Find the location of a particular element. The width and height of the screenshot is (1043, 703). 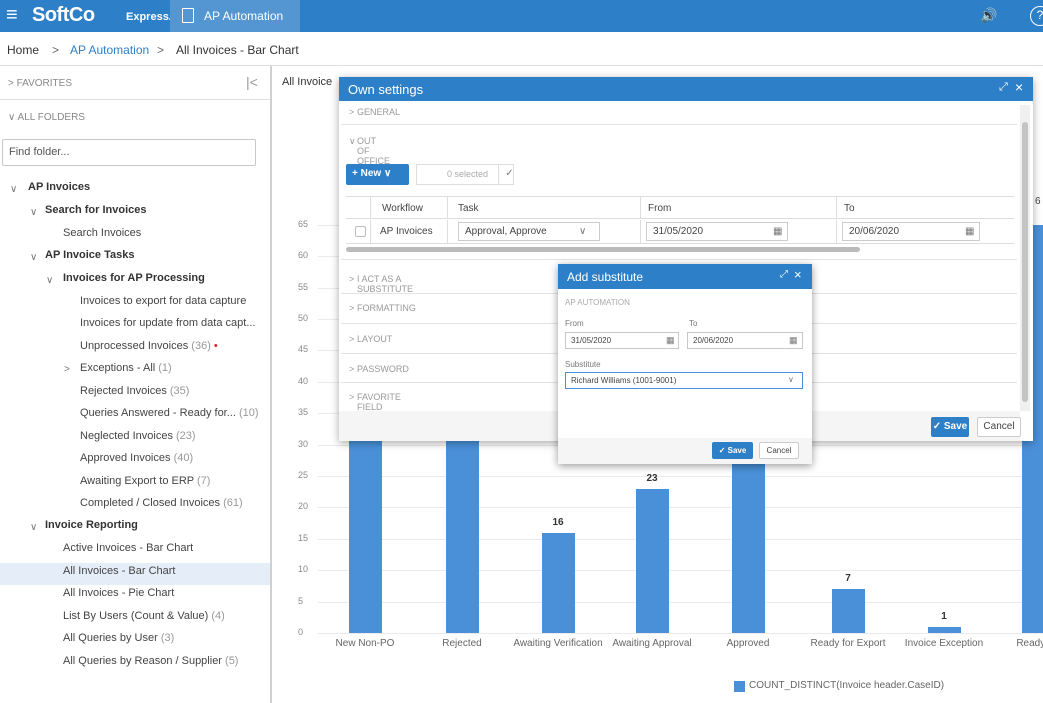

substitute-select: Richard Williams (1001-9001) is located at coordinates (684, 380).